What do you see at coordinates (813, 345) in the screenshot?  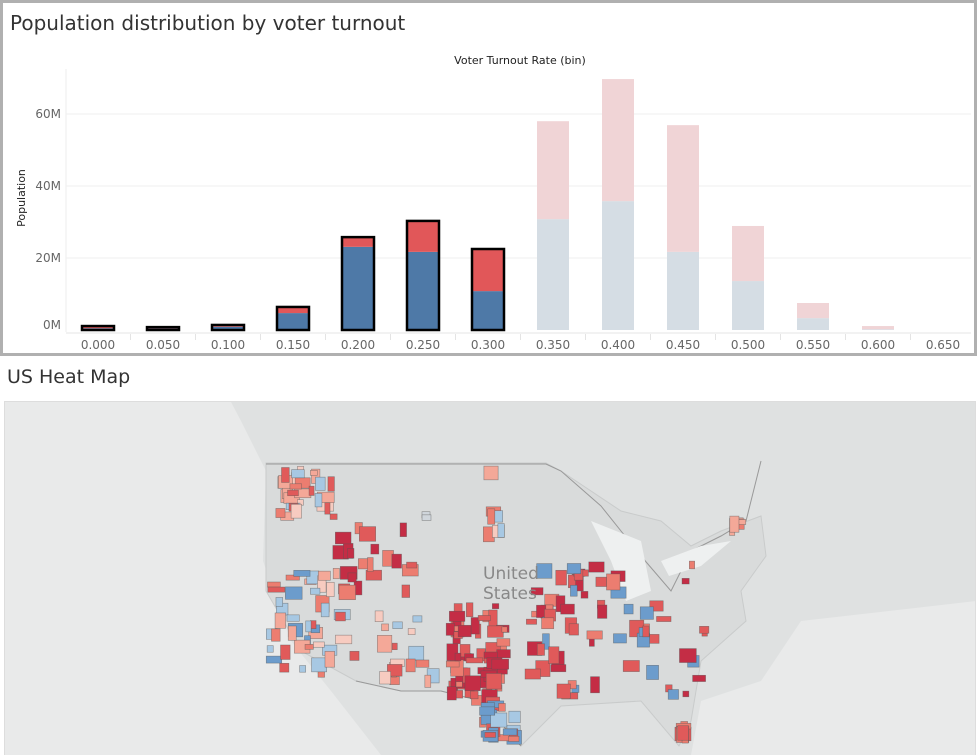 I see `x-tick-label: 0.550` at bounding box center [813, 345].